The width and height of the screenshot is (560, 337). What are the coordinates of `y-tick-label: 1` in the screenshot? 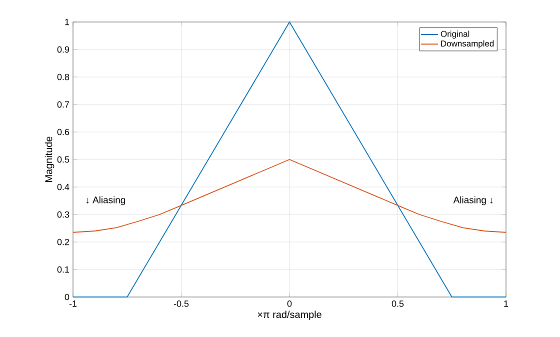 It's located at (67, 22).